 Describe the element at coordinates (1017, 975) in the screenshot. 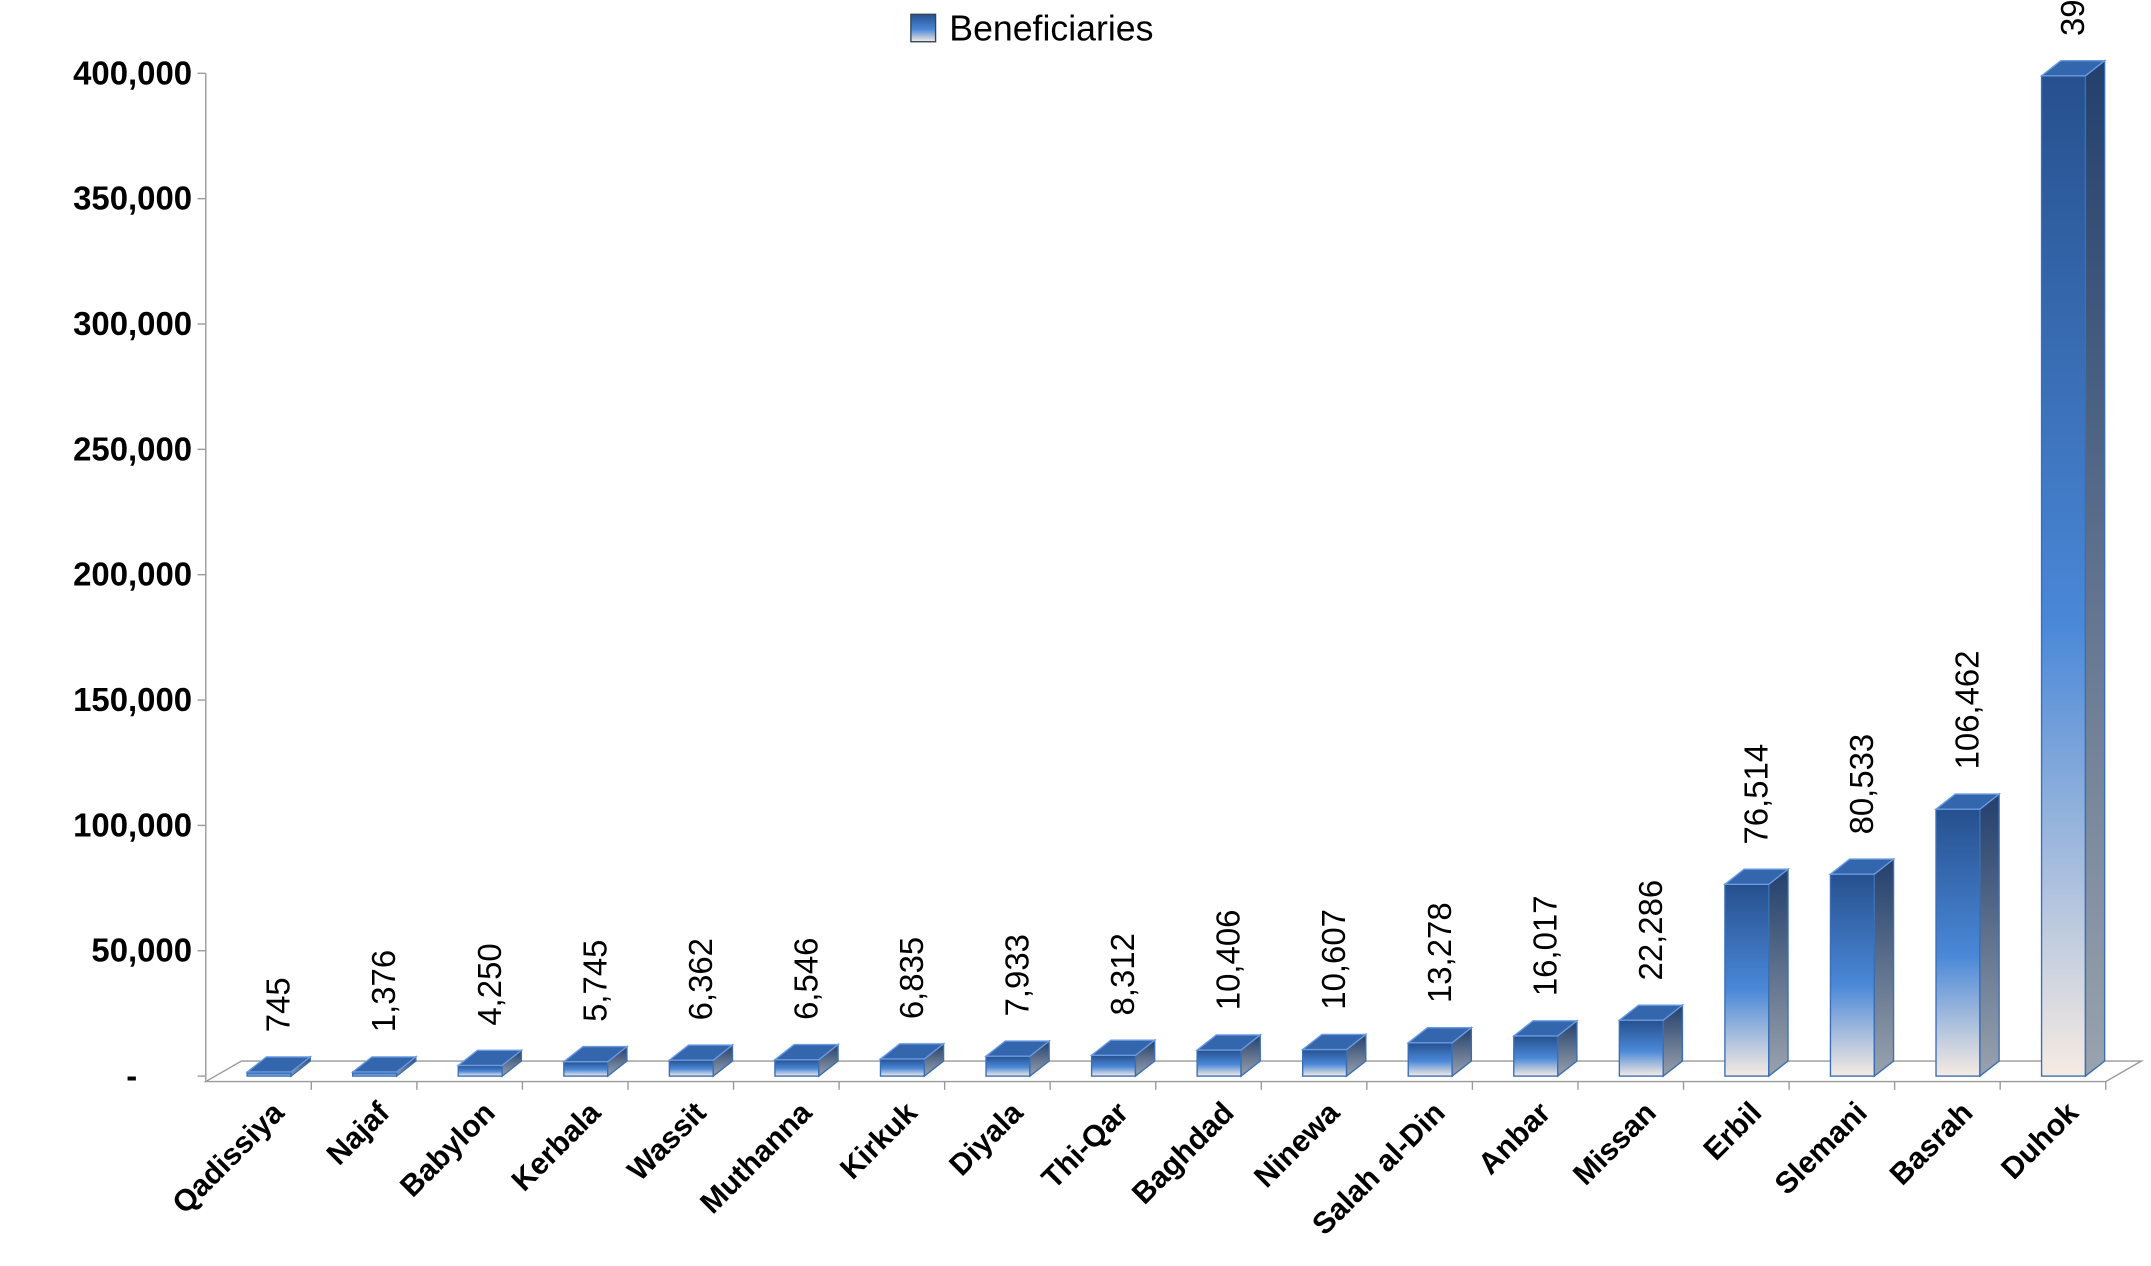

I see `value-label: 7,933` at that location.